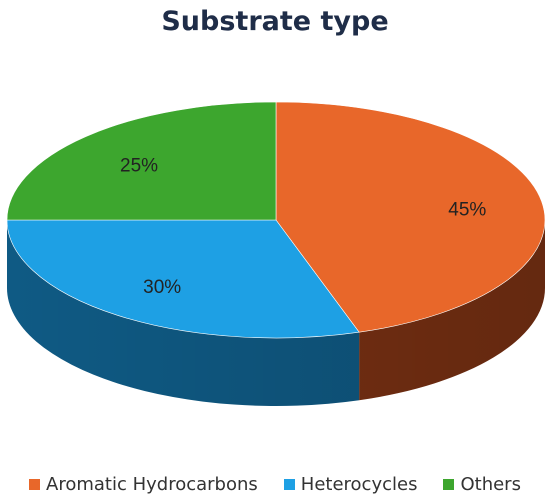 The height and width of the screenshot is (501, 550). Describe the element at coordinates (449, 484) in the screenshot. I see `legend-swatch-others` at that location.